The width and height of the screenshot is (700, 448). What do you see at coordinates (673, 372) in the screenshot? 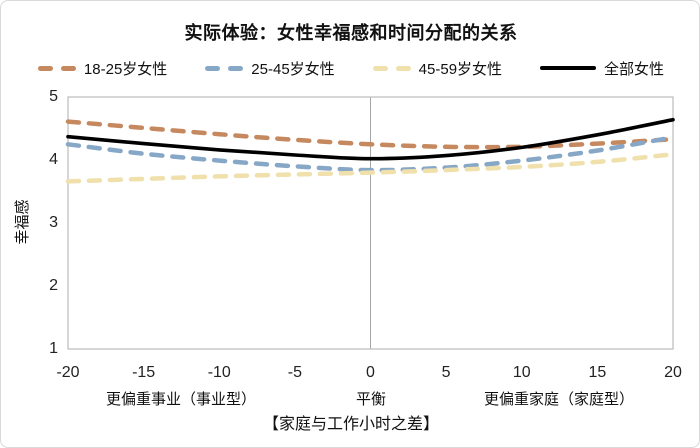
I see `x-tick-label: 20` at bounding box center [673, 372].